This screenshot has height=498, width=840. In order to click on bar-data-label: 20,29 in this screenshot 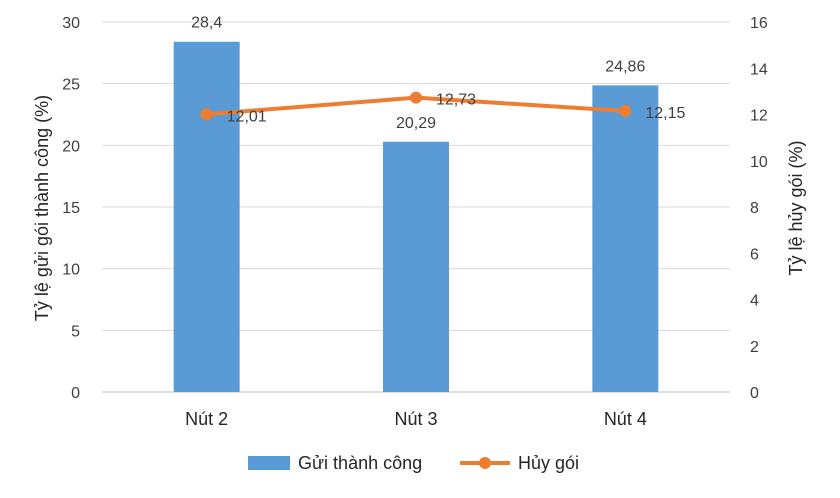, I will do `click(416, 123)`.